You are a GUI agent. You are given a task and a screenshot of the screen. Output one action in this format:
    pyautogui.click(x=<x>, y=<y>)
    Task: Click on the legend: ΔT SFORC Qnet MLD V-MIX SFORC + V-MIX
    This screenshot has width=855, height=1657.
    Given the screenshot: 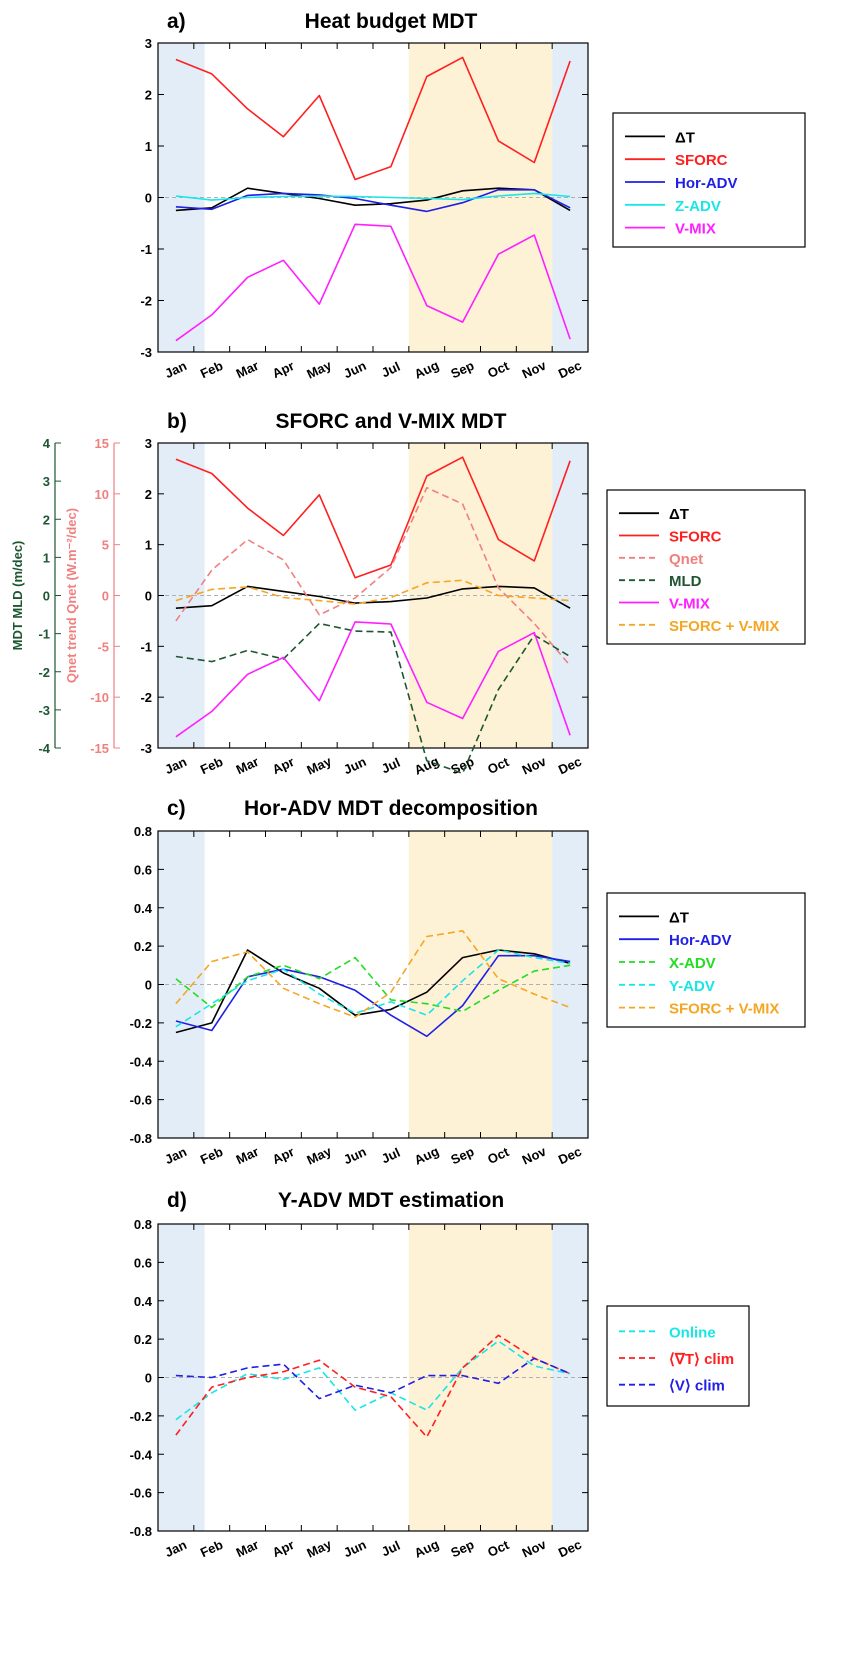 What is the action you would take?
    pyautogui.click(x=706, y=567)
    